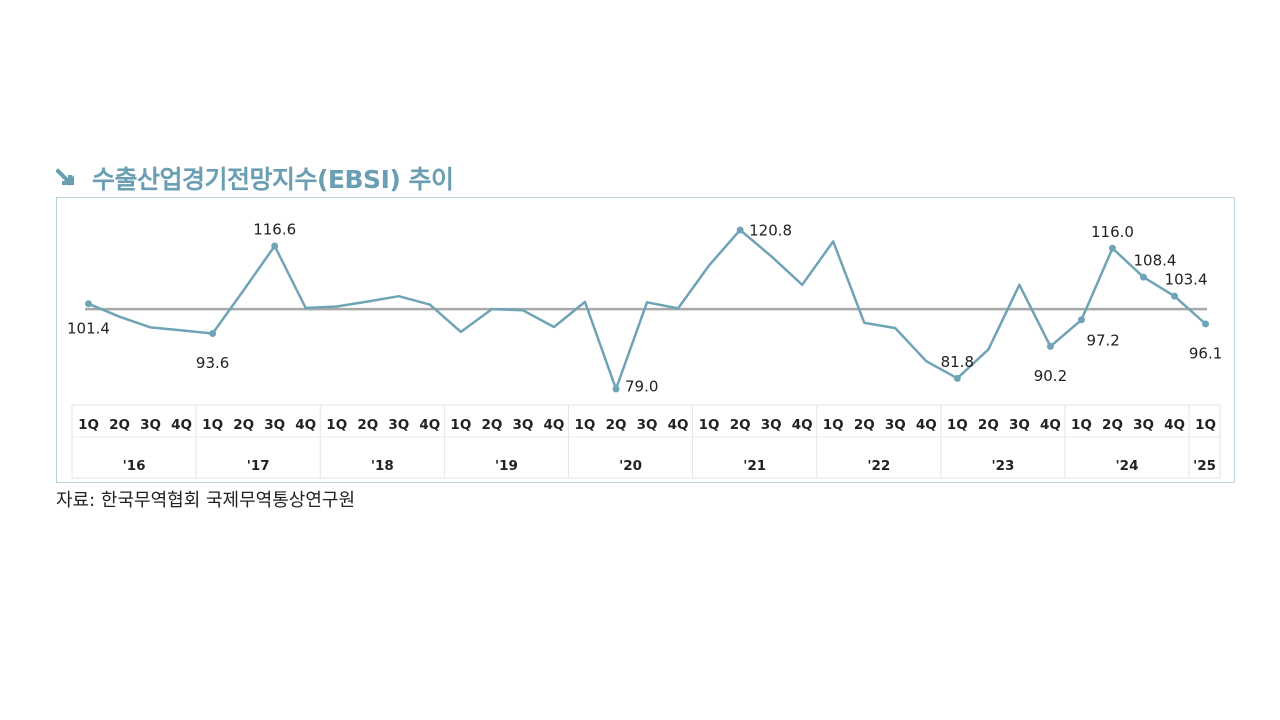  I want to click on quarter-label-10: 3Q, so click(398, 425).